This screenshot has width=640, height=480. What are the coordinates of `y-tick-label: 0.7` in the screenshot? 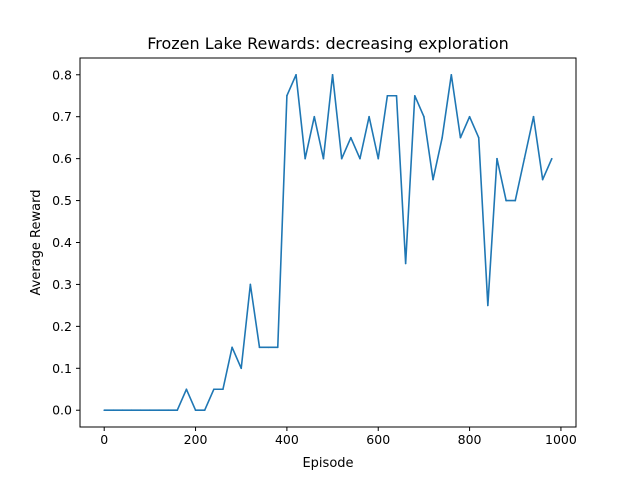 It's located at (62, 116).